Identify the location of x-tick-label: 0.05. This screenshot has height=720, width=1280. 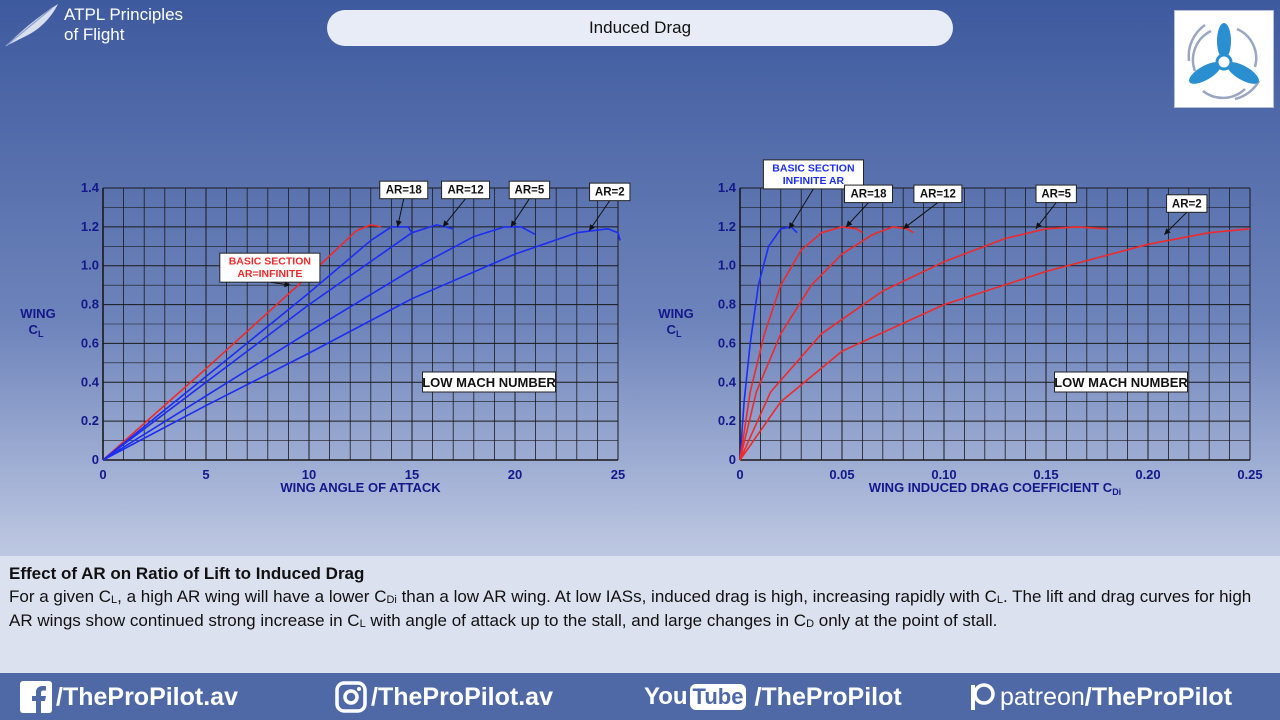
(841, 474).